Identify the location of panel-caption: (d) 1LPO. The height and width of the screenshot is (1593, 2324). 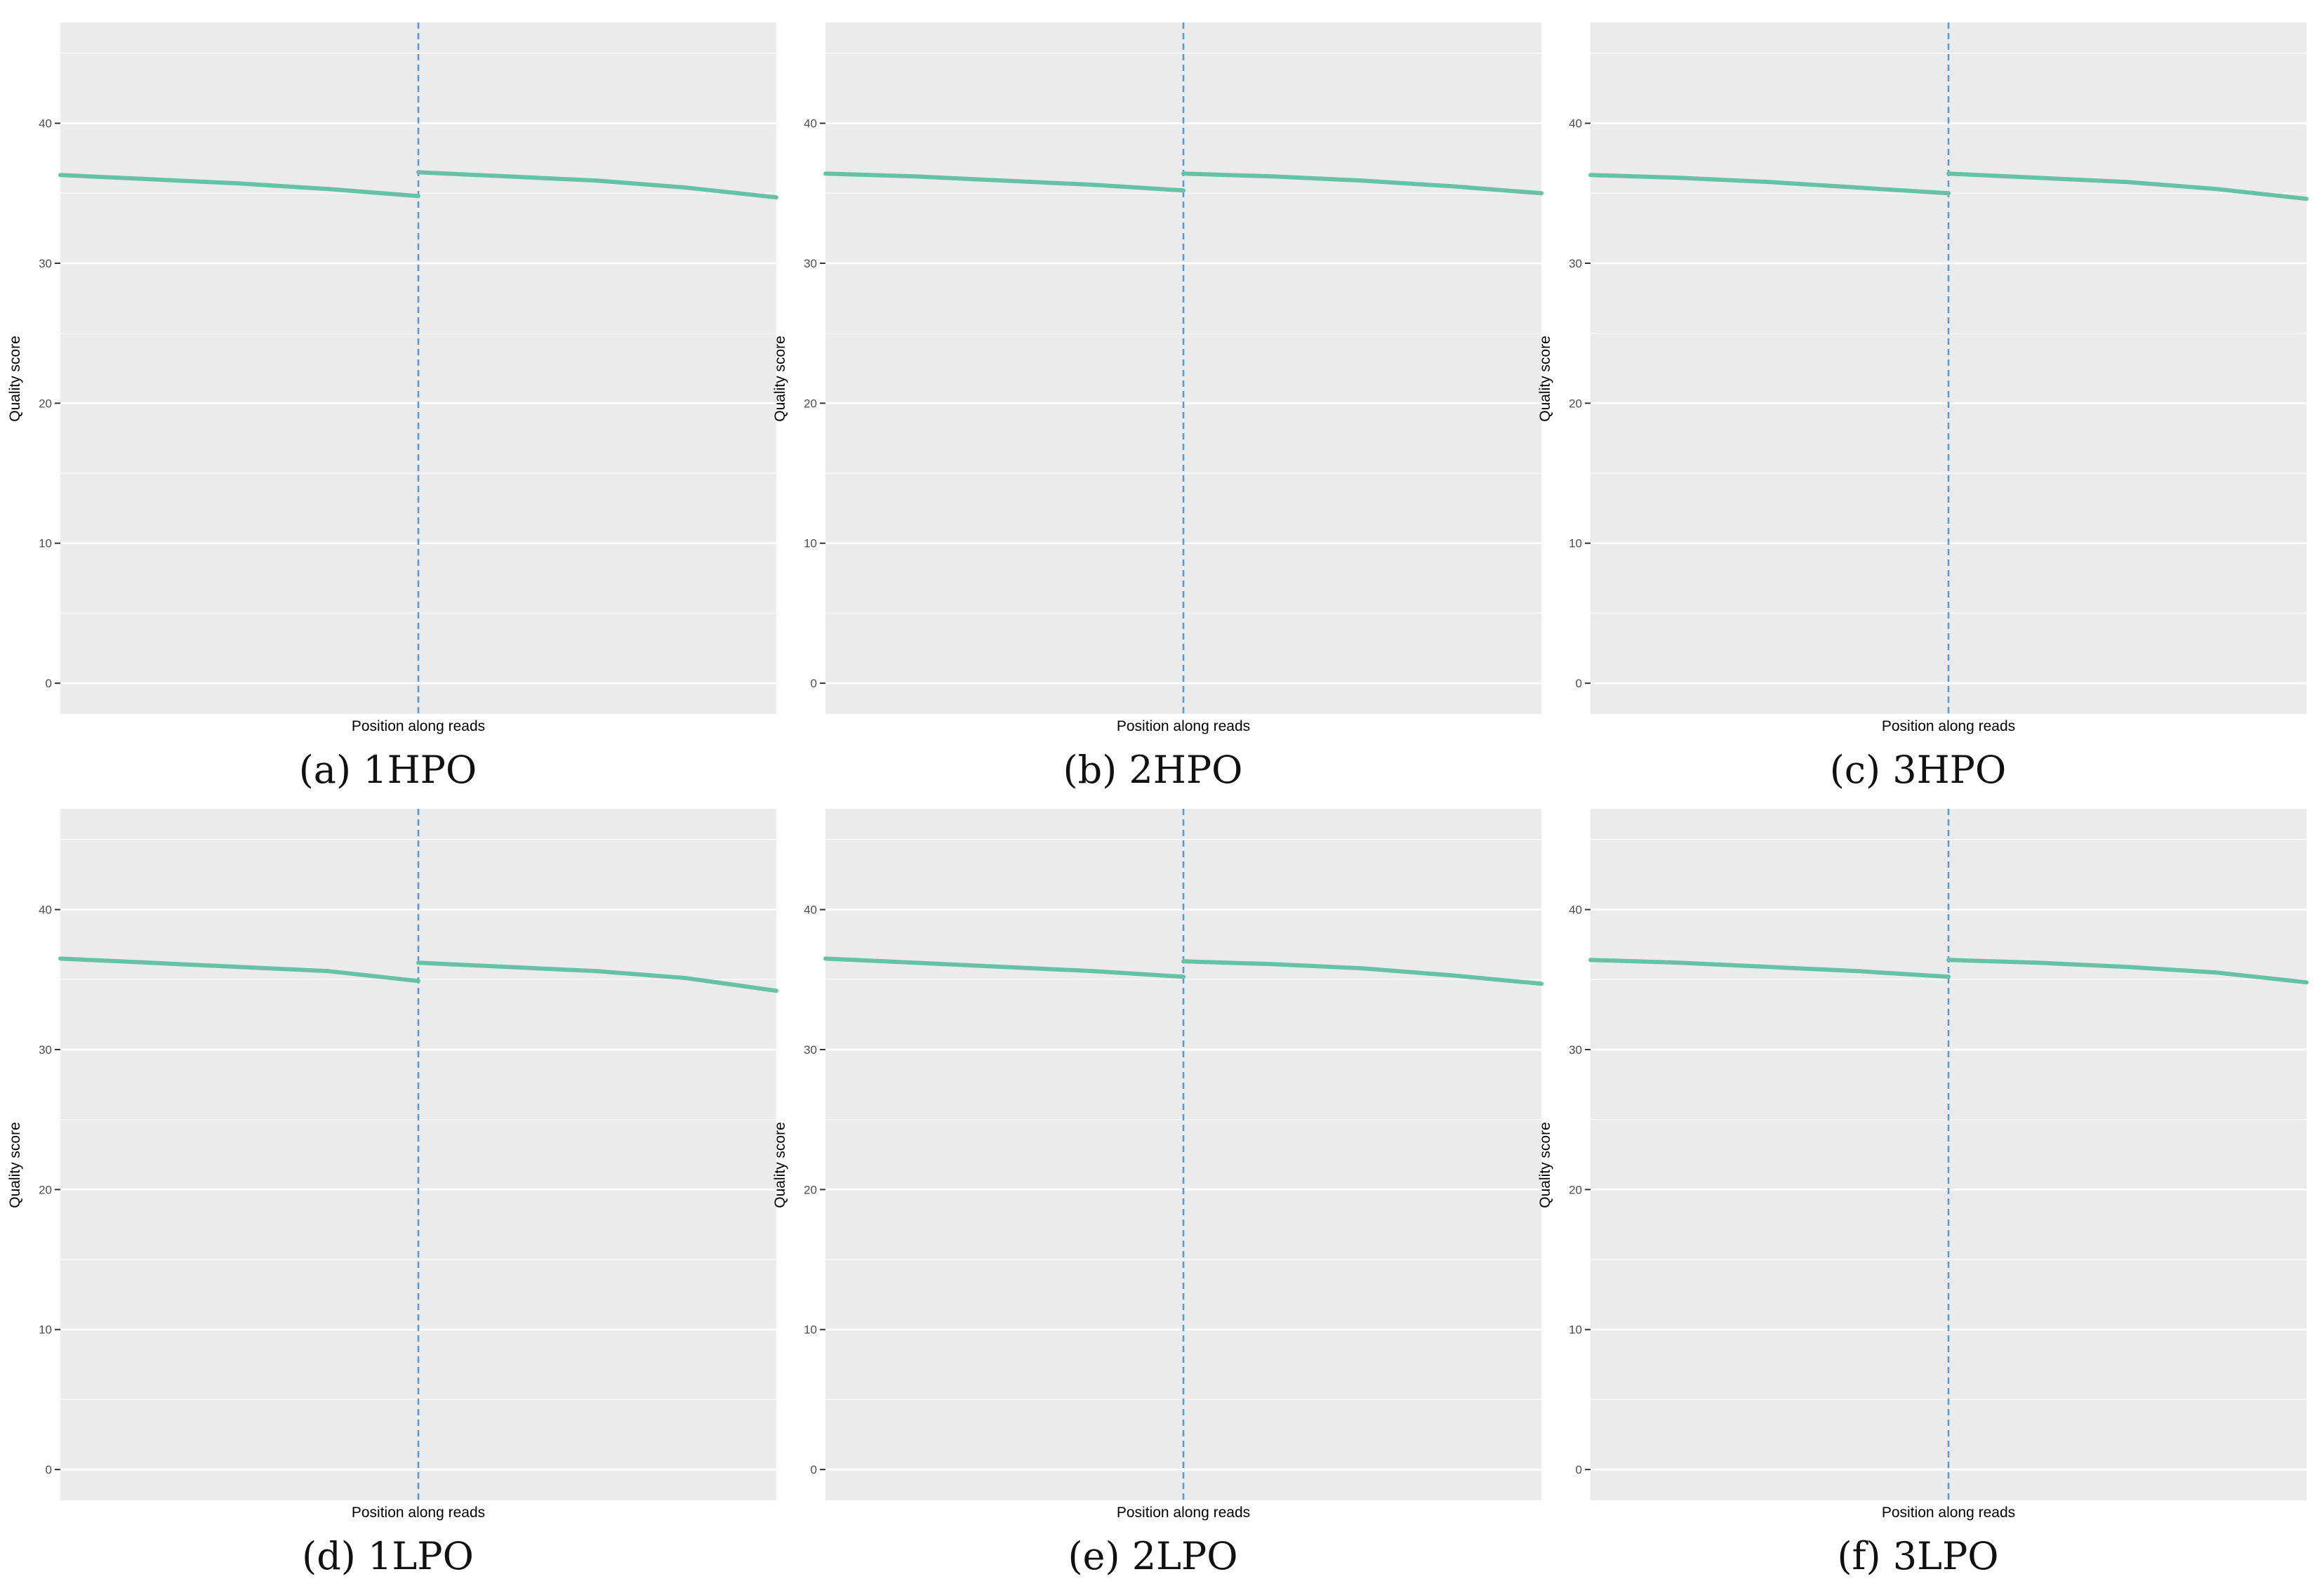
(388, 1556).